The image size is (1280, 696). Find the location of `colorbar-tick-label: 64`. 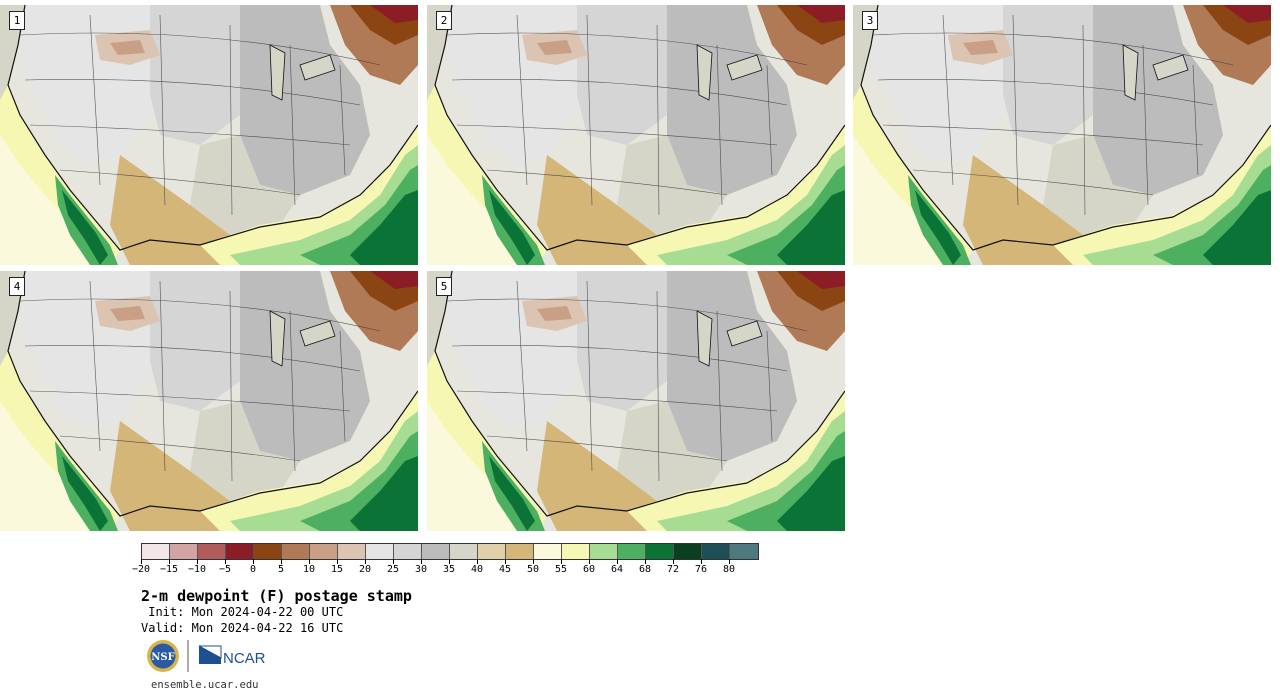

colorbar-tick-label: 64 is located at coordinates (617, 569).